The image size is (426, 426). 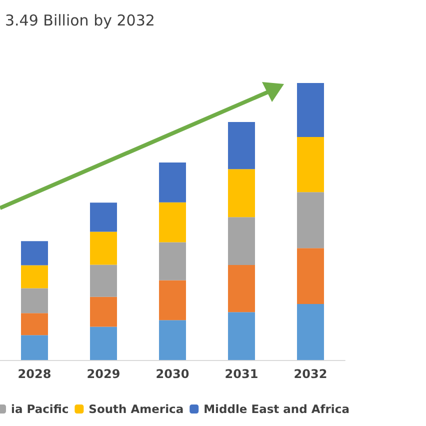 What do you see at coordinates (40, 409) in the screenshot?
I see `legend-label: ia Pacific` at bounding box center [40, 409].